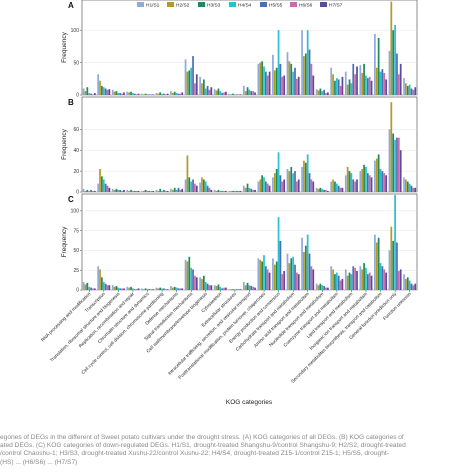 This screenshot has width=474, height=474. What do you see at coordinates (71, 5) in the screenshot?
I see `panel-label: A` at bounding box center [71, 5].